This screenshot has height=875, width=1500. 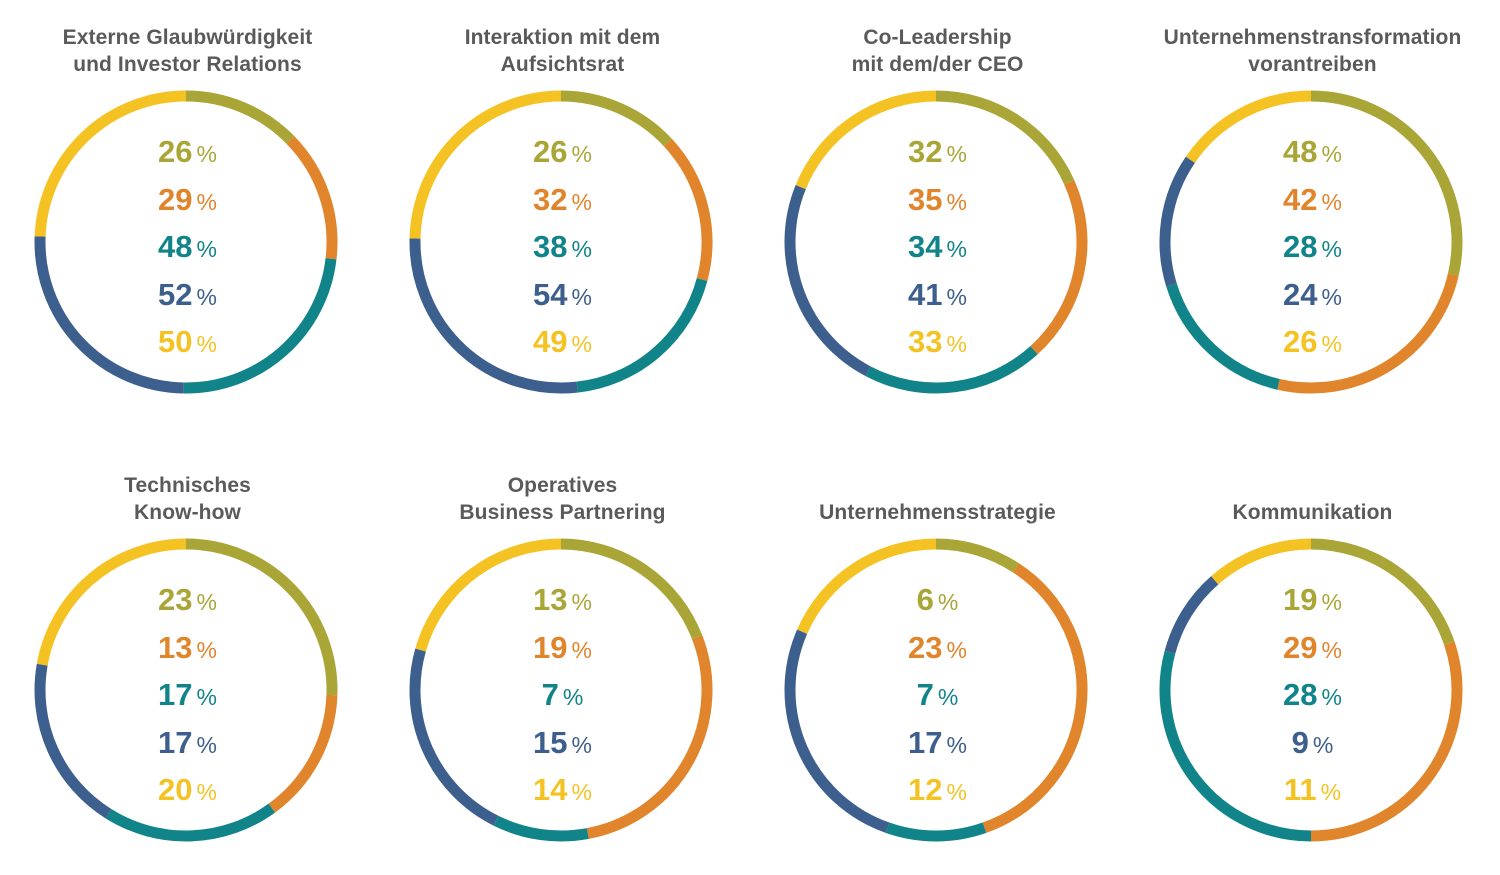 I want to click on chart-title-line: Aufsichtsrat, so click(x=562, y=64).